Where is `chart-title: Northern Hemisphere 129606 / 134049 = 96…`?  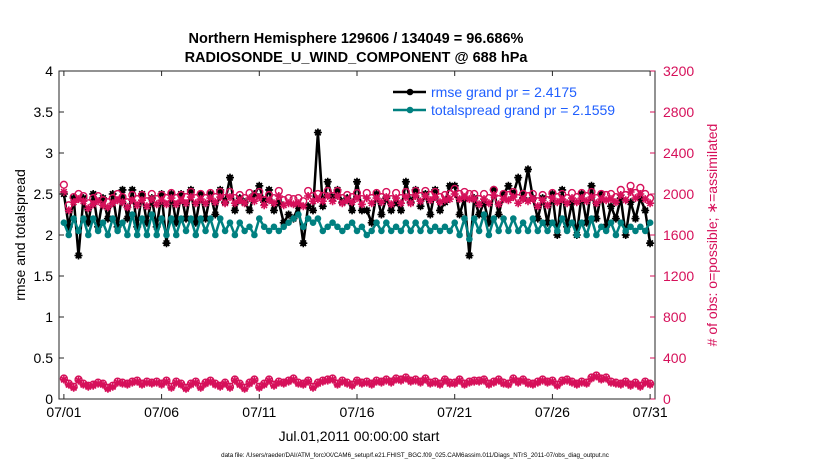
chart-title: Northern Hemisphere 129606 / 134049 = 96… is located at coordinates (356, 39).